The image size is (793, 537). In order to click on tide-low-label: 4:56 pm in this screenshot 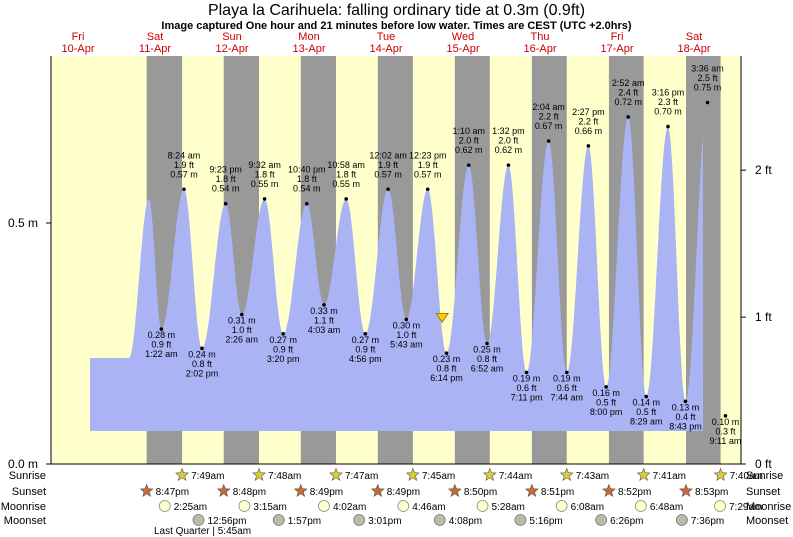, I will do `click(365, 359)`.